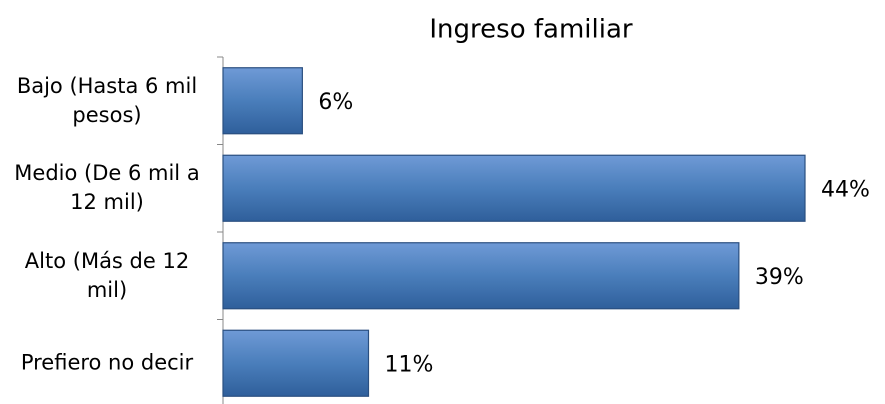 This screenshot has width=885, height=404. Describe the element at coordinates (107, 275) in the screenshot. I see `category-label: Alto (Más de 12 mil)` at that location.